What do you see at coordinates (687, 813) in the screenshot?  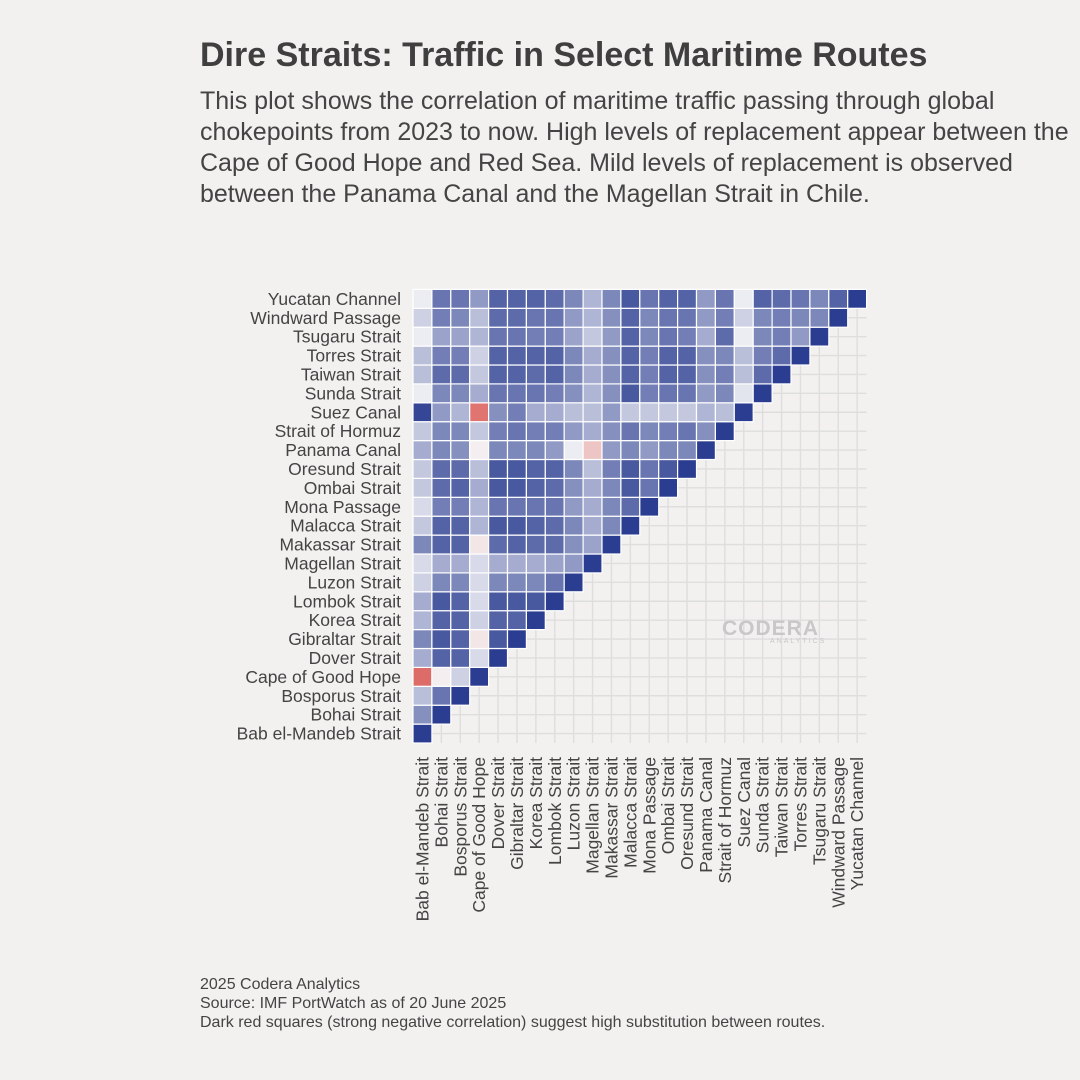 I see `x-tick-label: Oresund Strait` at bounding box center [687, 813].